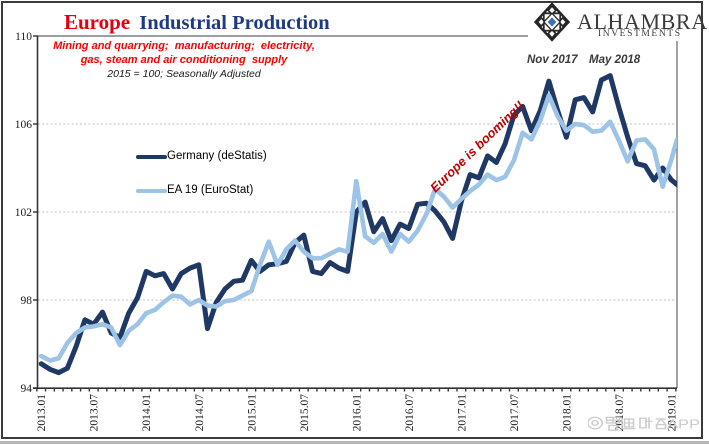 The height and width of the screenshot is (444, 709). What do you see at coordinates (305, 413) in the screenshot?
I see `svg-text: 2015.07` at bounding box center [305, 413].